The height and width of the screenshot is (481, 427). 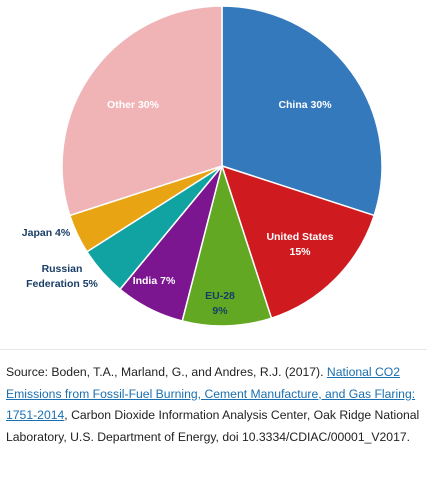 What do you see at coordinates (220, 303) in the screenshot?
I see `pie-label-eu-28: EU-28 9%` at bounding box center [220, 303].